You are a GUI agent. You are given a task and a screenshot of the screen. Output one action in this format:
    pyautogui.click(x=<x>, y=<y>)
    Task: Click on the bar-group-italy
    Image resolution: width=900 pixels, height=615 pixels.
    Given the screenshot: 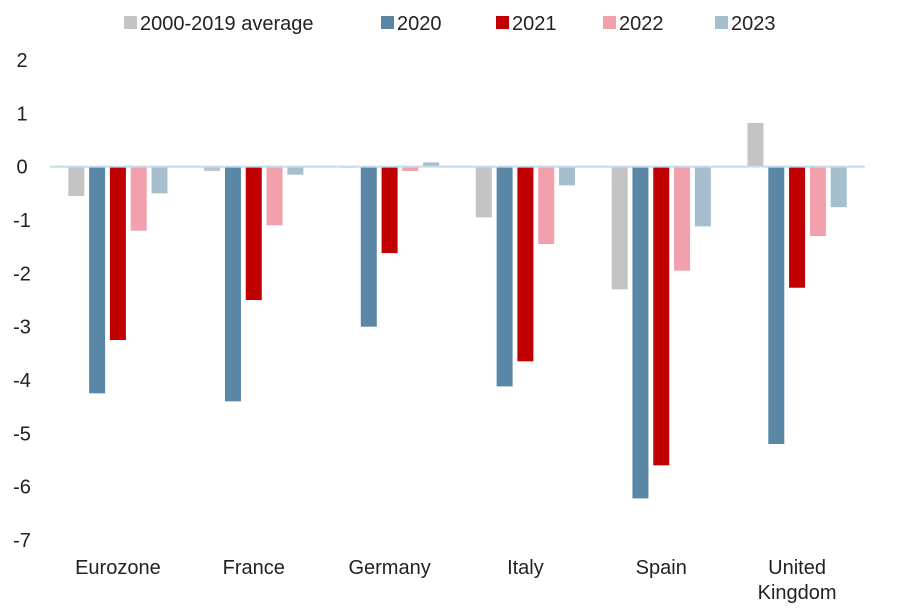 What is the action you would take?
    pyautogui.click(x=525, y=276)
    